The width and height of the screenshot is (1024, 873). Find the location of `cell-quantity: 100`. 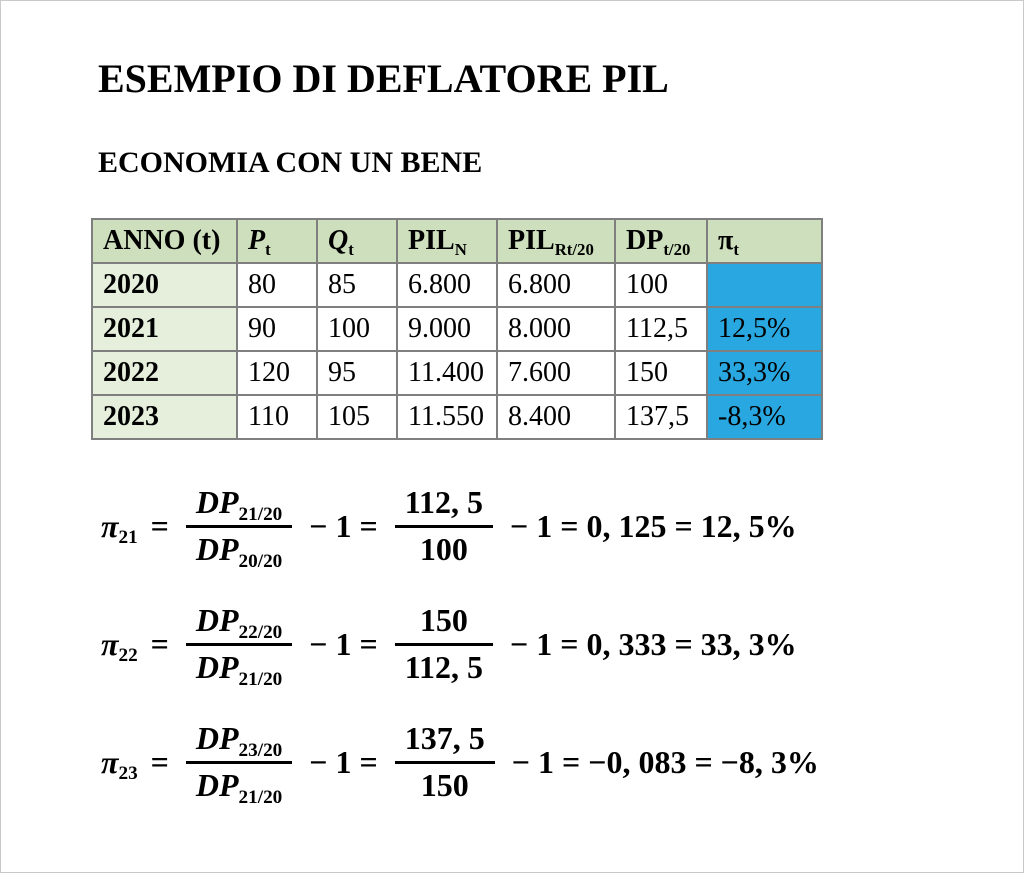

cell-quantity: 100 is located at coordinates (357, 329).